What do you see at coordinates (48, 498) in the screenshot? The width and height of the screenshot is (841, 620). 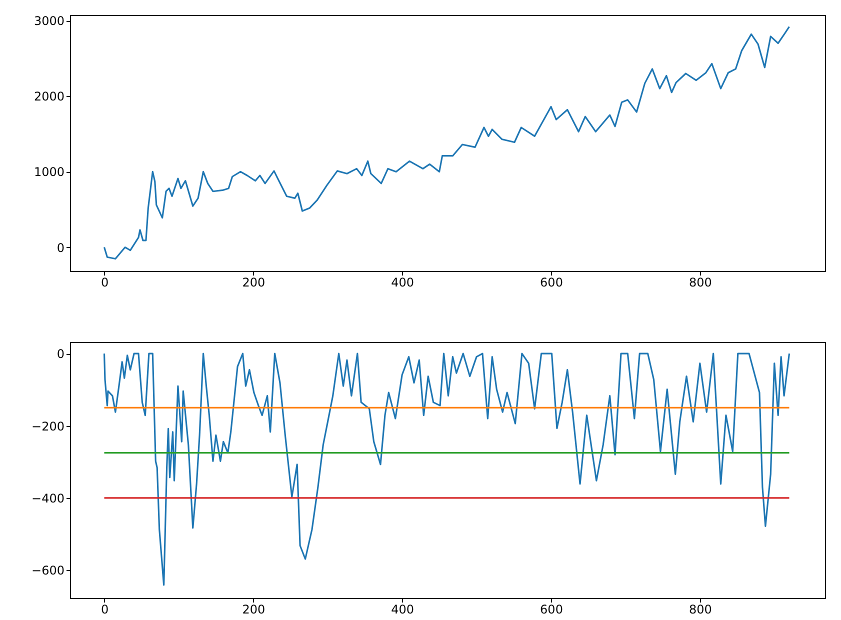 I see `y-tick-label: −400` at bounding box center [48, 498].